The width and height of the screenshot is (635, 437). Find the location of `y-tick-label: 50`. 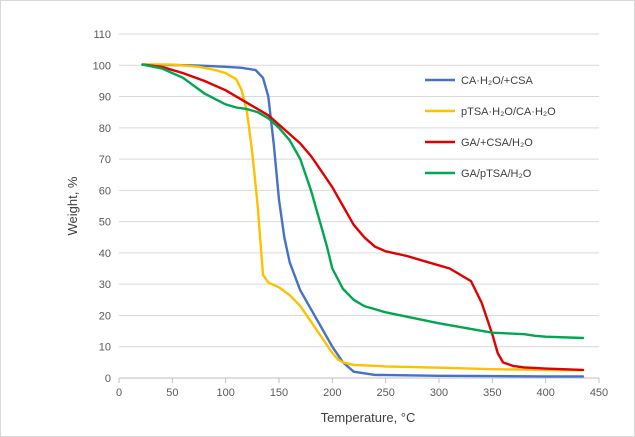

y-tick-label: 50 is located at coordinates (105, 223).